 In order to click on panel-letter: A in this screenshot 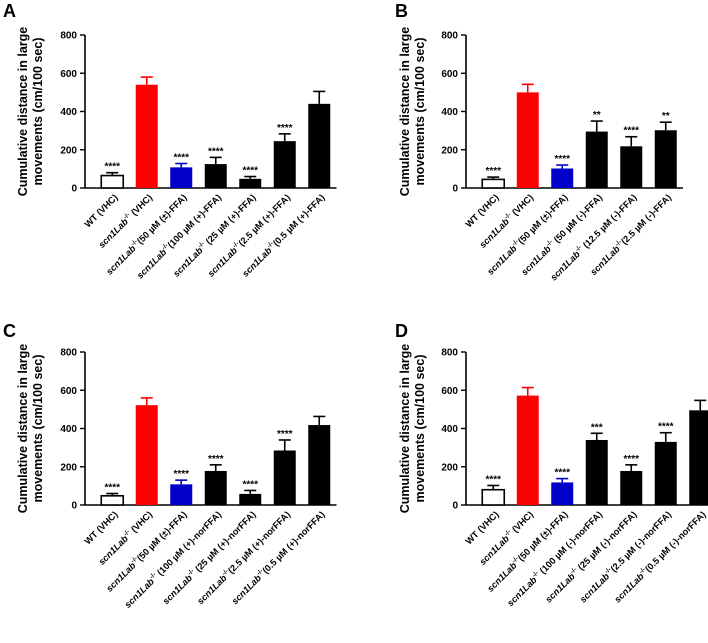, I will do `click(9, 11)`.